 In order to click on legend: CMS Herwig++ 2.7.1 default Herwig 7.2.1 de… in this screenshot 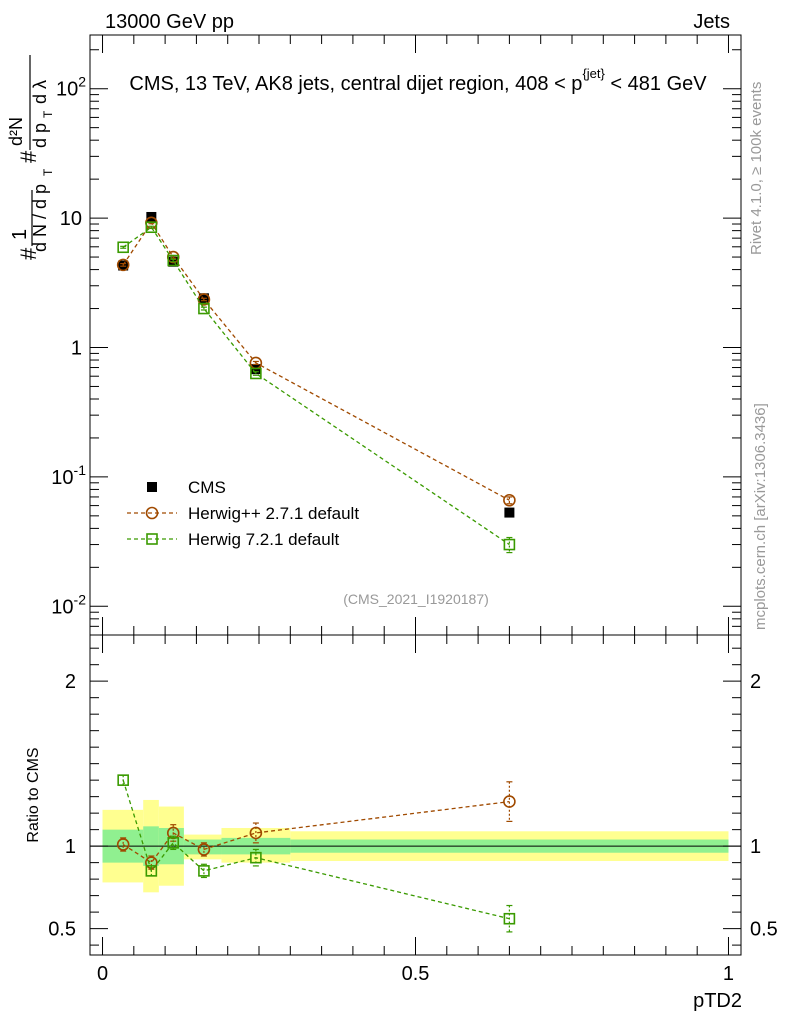, I will do `click(243, 513)`.